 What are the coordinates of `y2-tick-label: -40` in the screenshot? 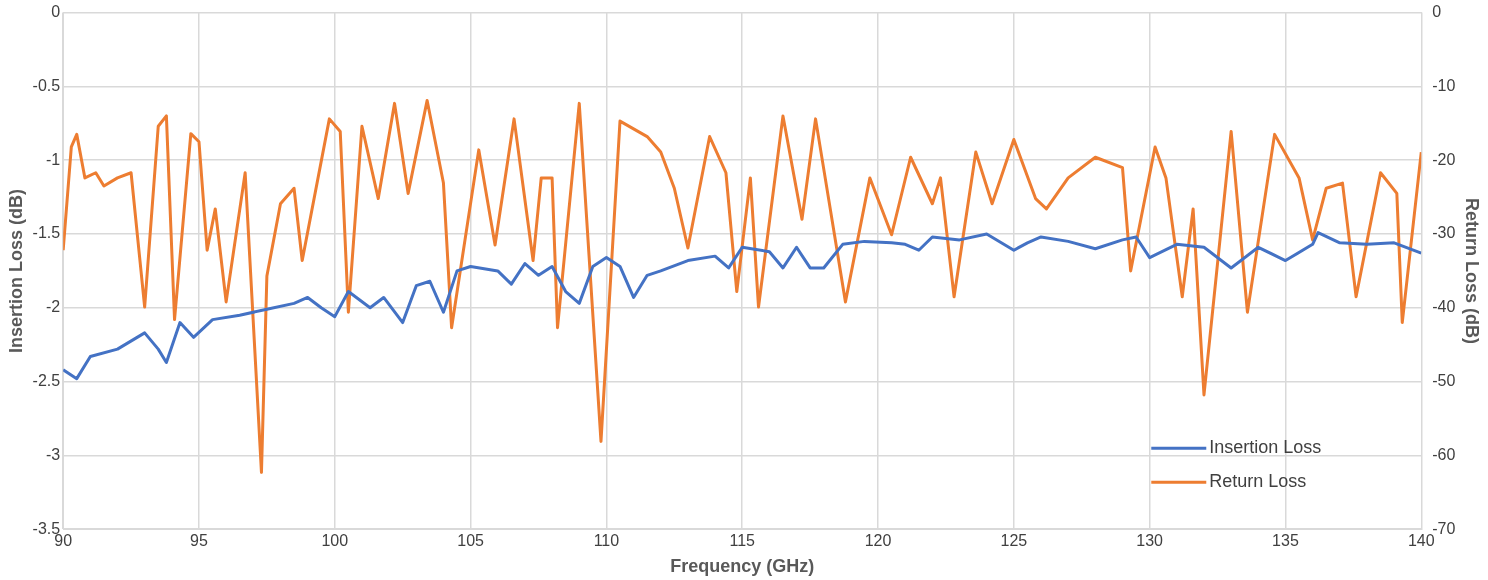 It's located at (1444, 307).